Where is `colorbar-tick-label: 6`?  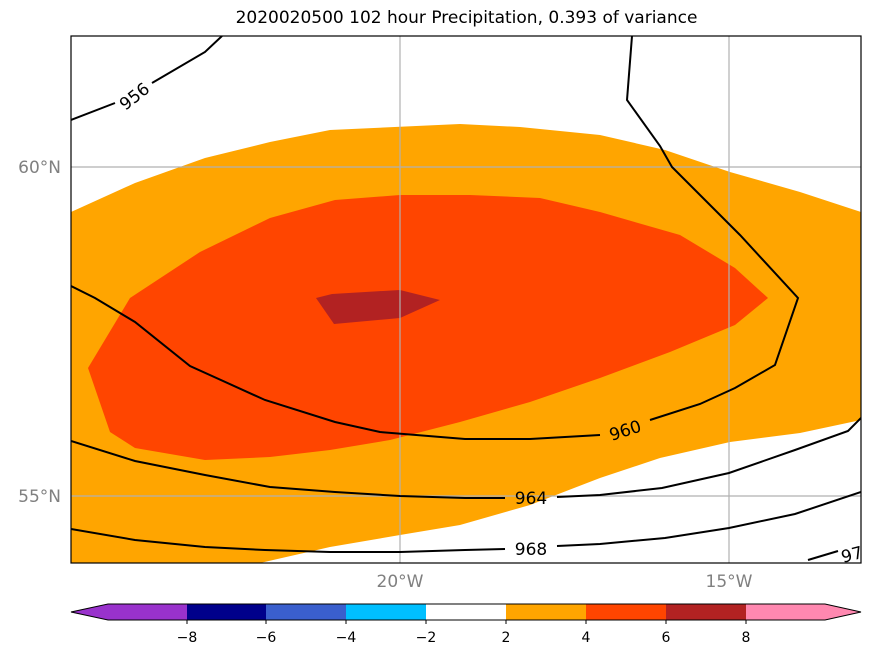 colorbar-tick-label: 6 is located at coordinates (666, 638).